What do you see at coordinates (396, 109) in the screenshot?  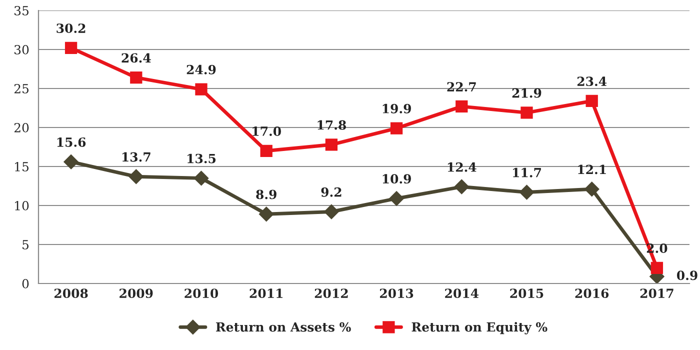 I see `data-label: 19.9` at bounding box center [396, 109].